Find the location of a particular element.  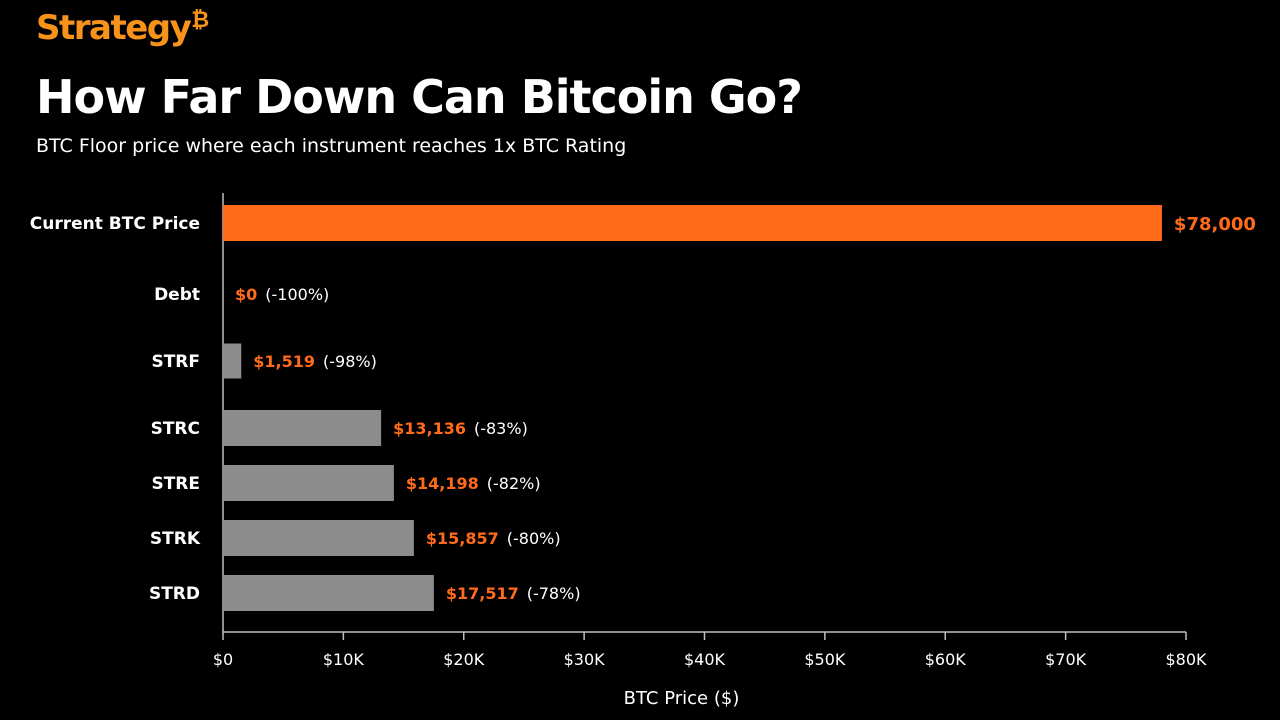

category-label: STRC is located at coordinates (175, 429).